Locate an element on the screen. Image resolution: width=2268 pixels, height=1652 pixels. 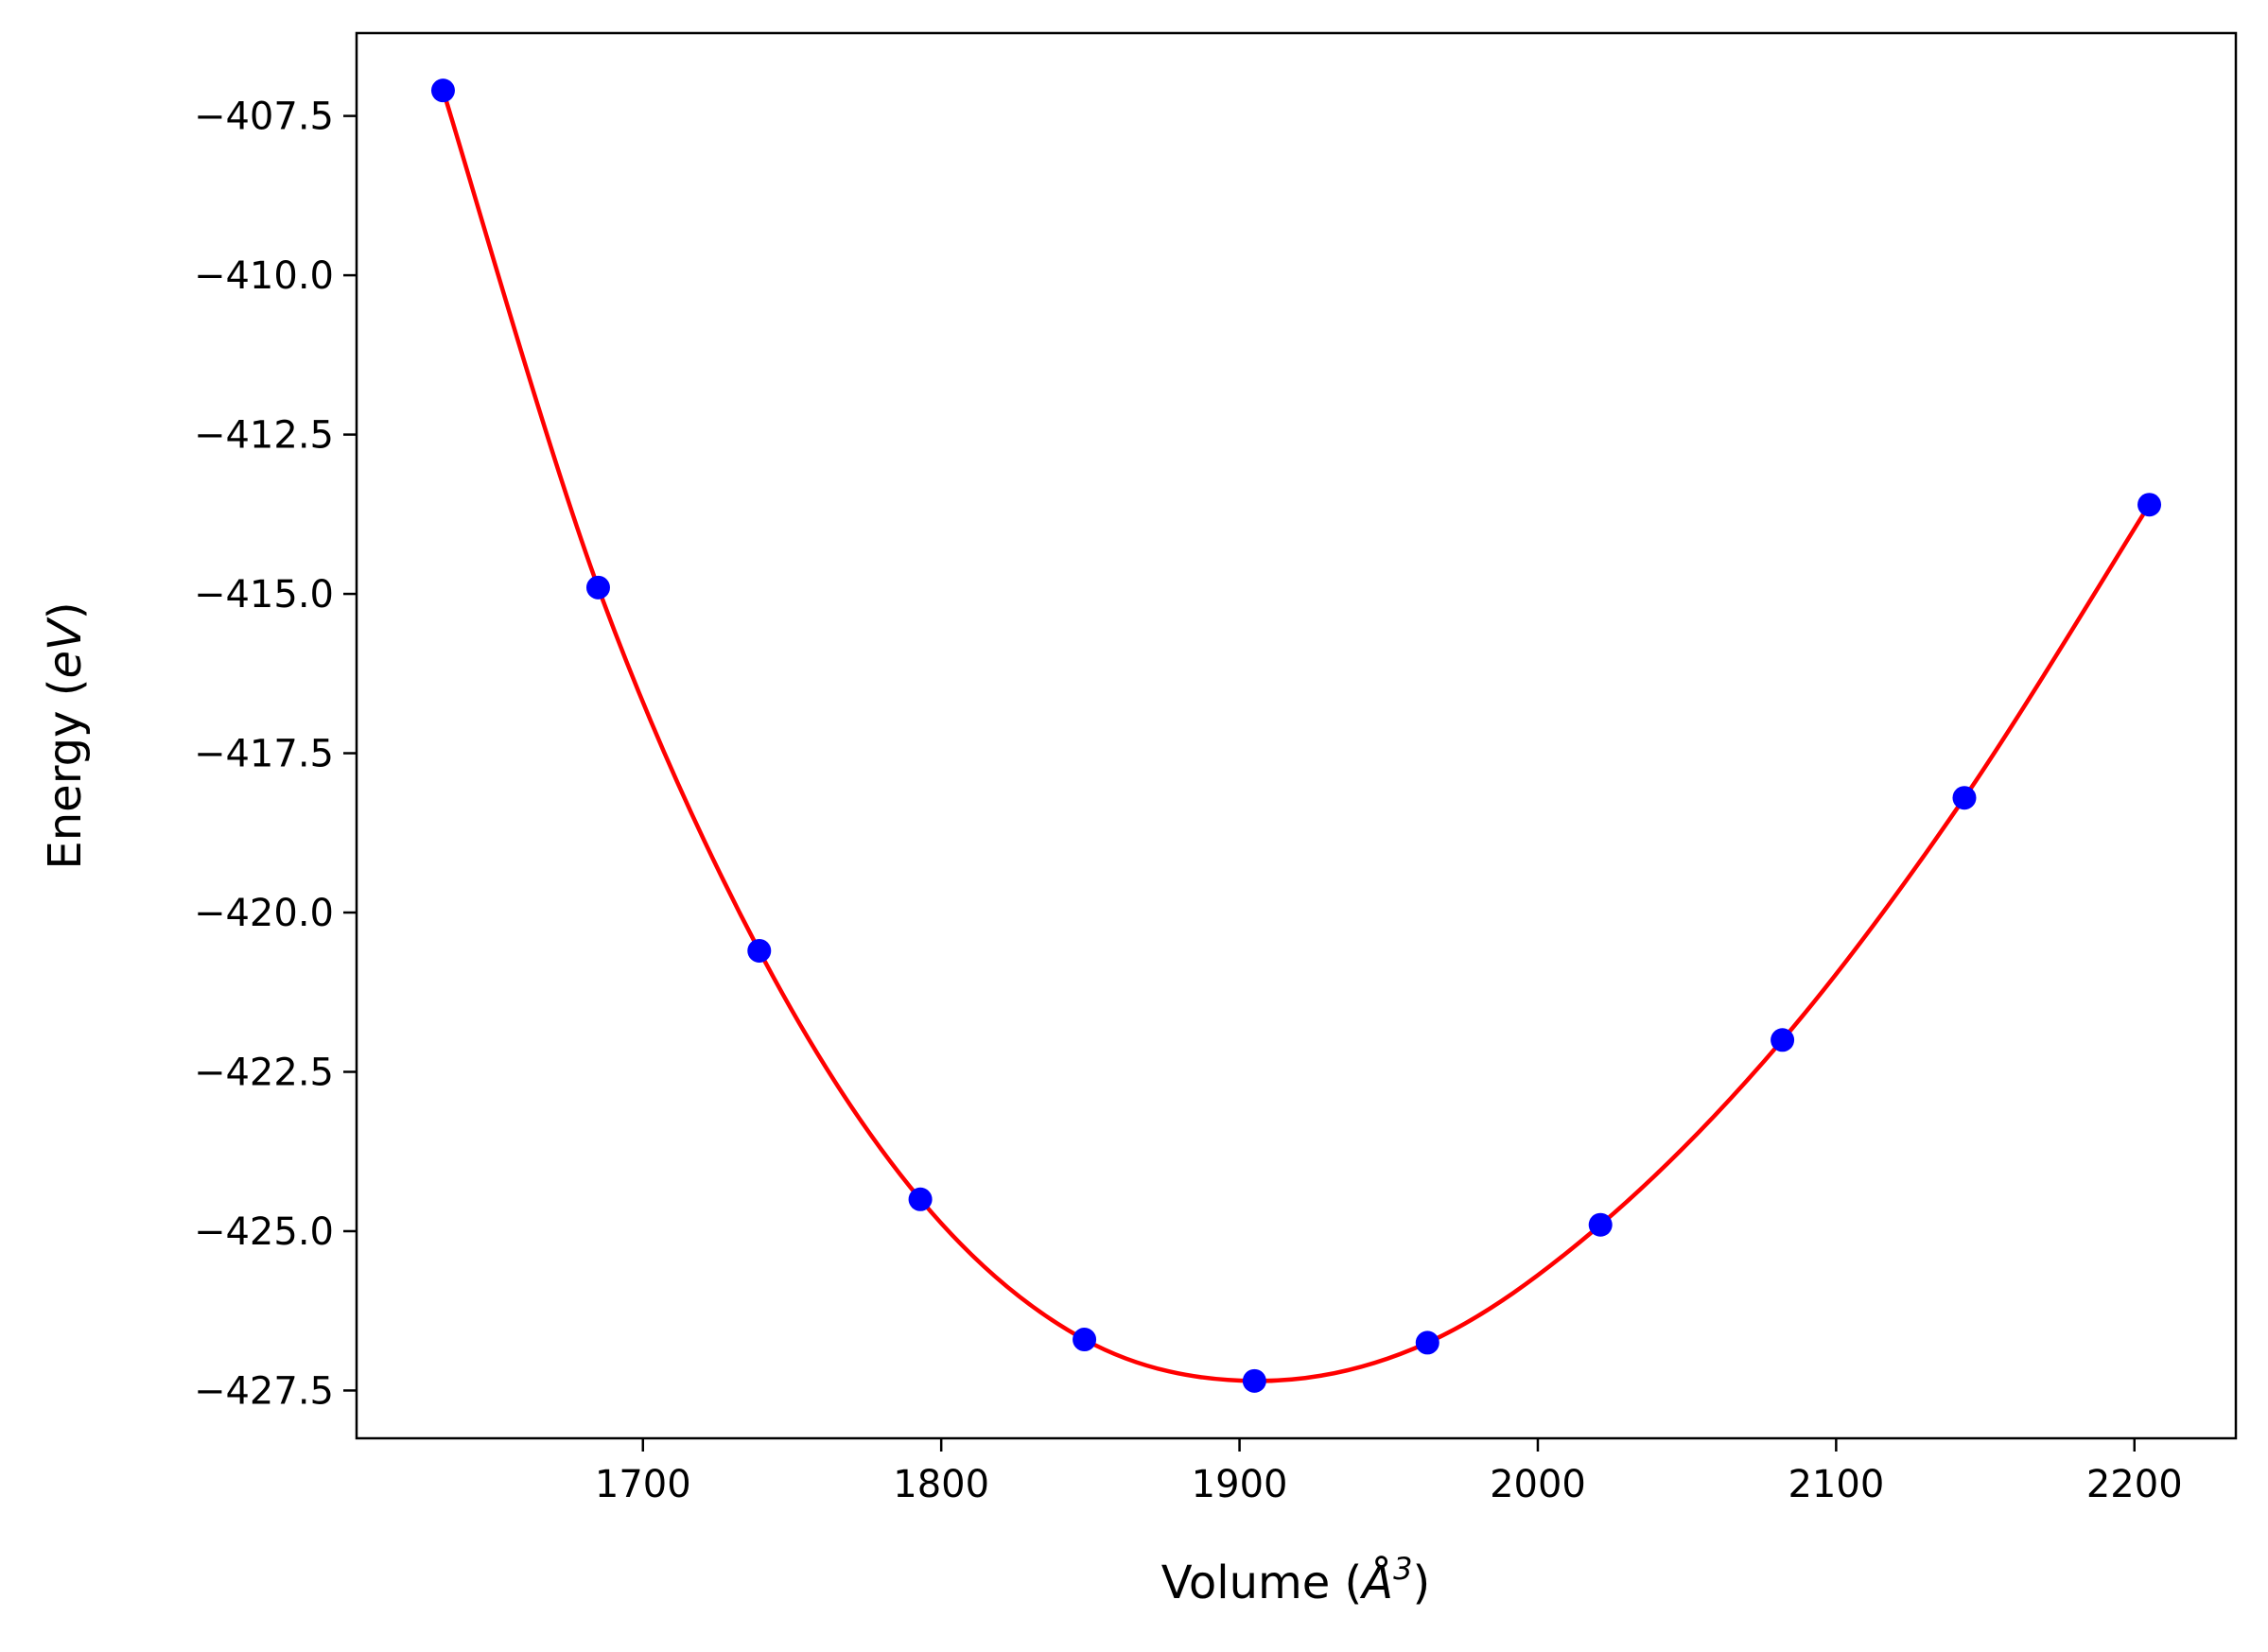
x-tick-label: 1800 is located at coordinates (941, 1485).